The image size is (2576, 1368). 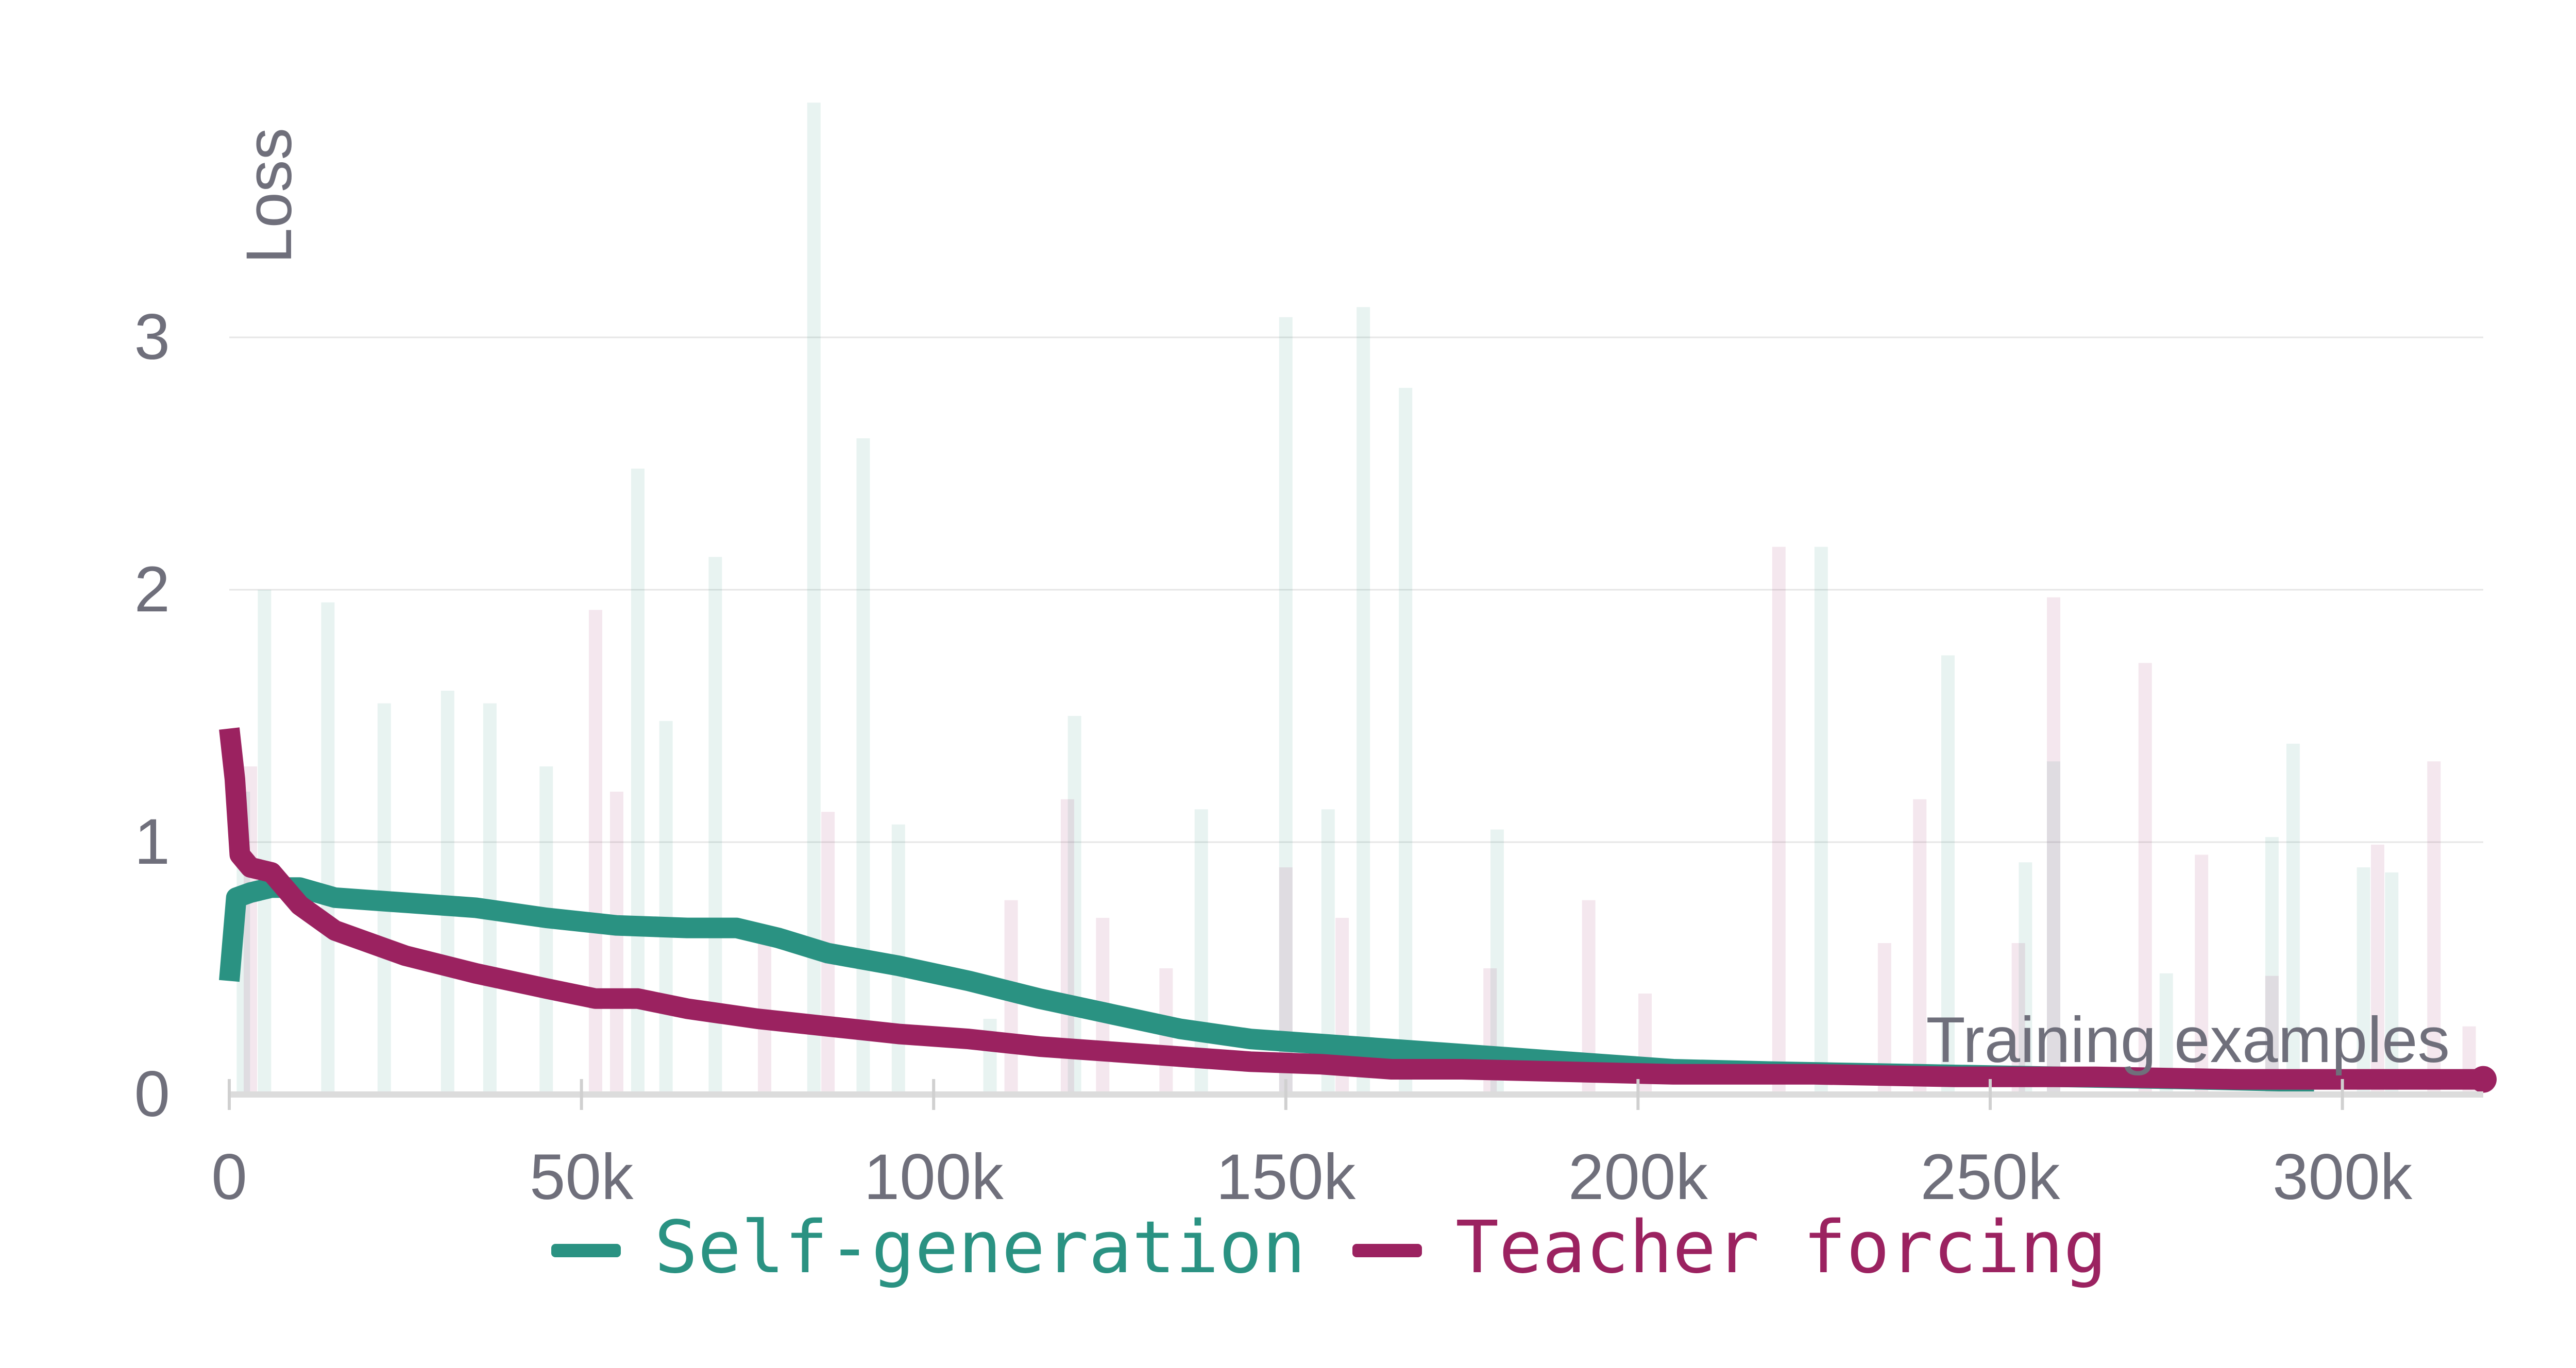 What do you see at coordinates (2188, 1040) in the screenshot?
I see `x-axis-title: Training examples` at bounding box center [2188, 1040].